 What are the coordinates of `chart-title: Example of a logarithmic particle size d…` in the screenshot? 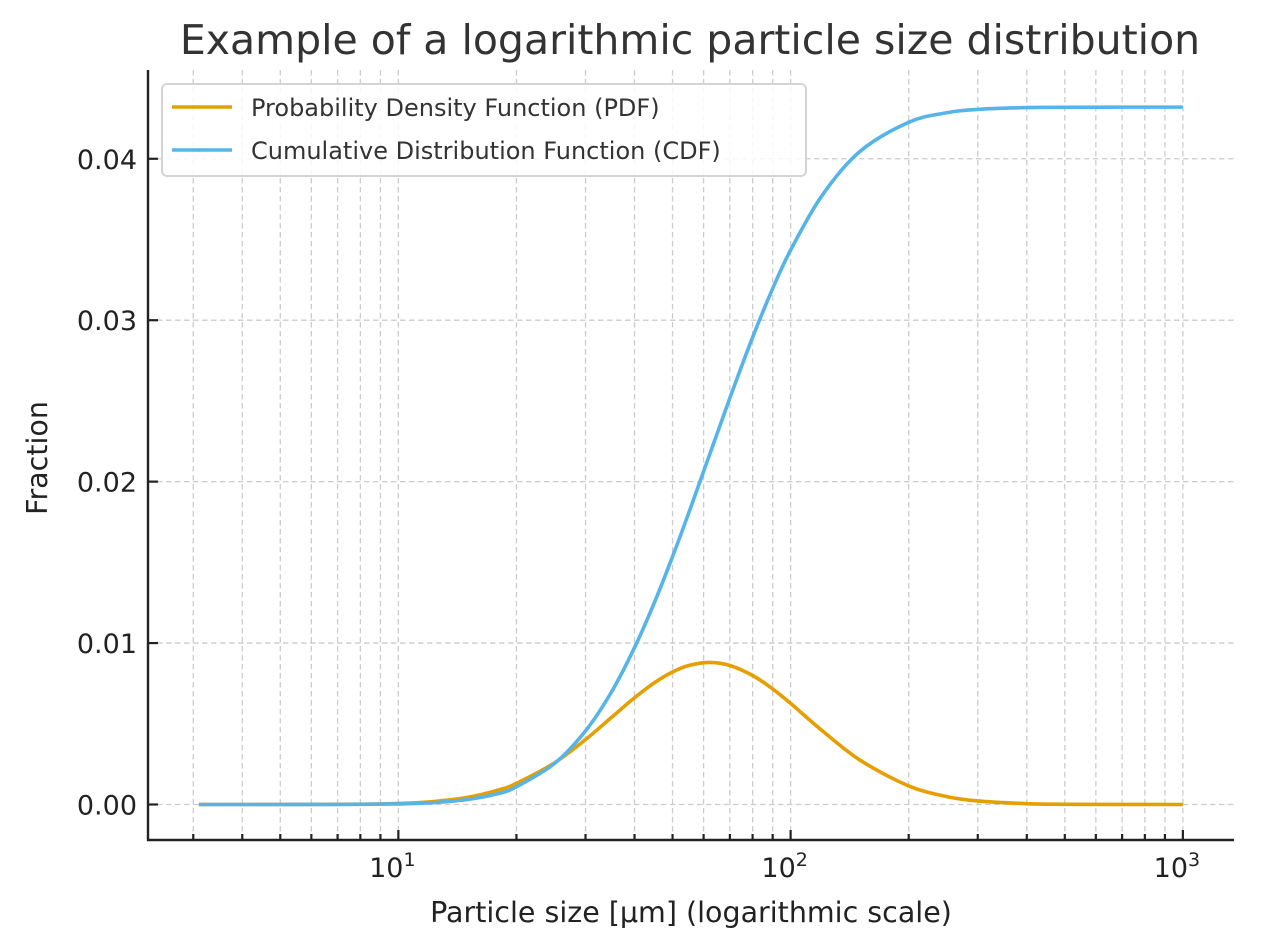 It's located at (690, 40).